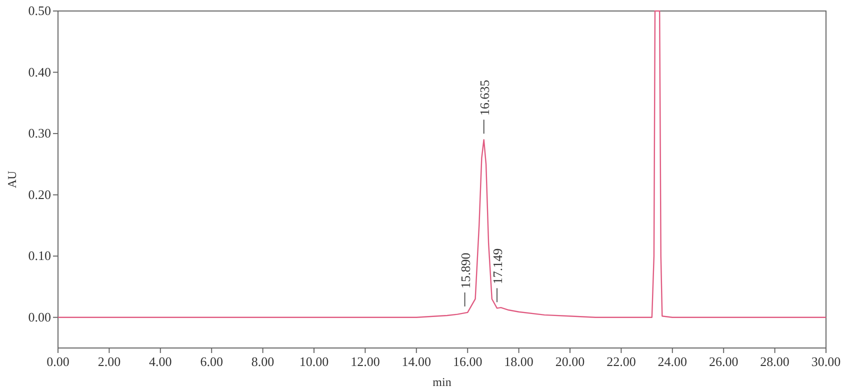 The height and width of the screenshot is (392, 848). I want to click on y-tick-label: 0.40, so click(39, 72).